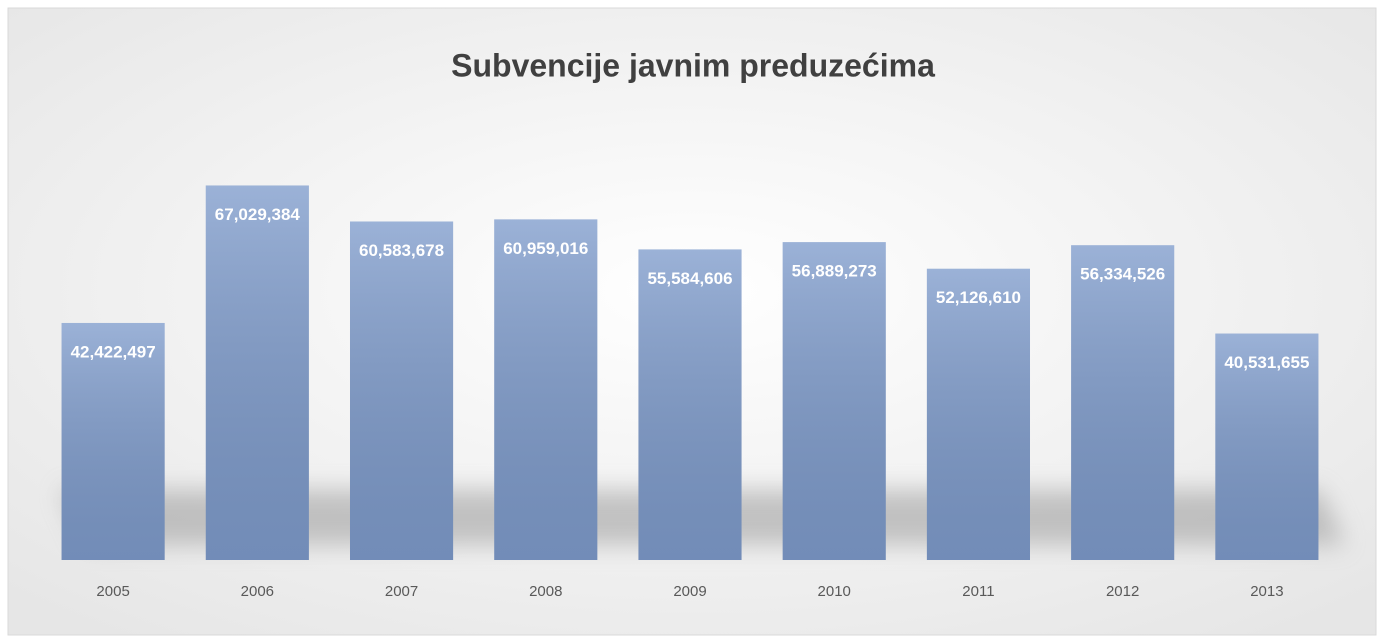 The height and width of the screenshot is (643, 1382). I want to click on data-label: 56,334,526, so click(1122, 274).